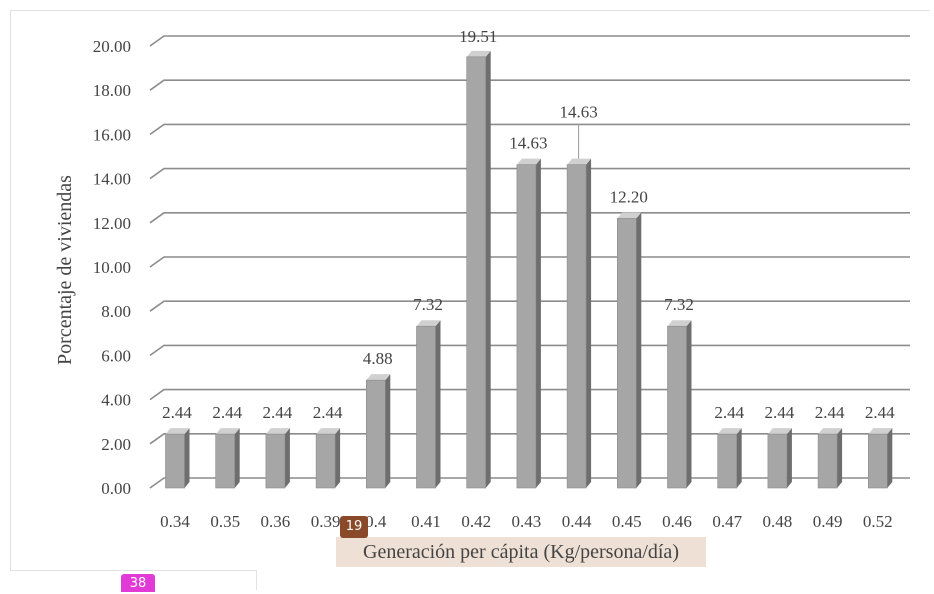  Describe the element at coordinates (65, 270) in the screenshot. I see `y-axis-label: Porcentaje de viviendas` at that location.